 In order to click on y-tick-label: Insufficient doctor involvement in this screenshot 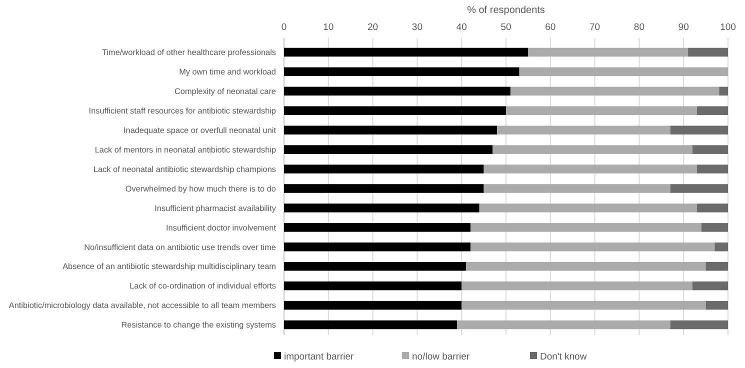, I will do `click(221, 227)`.